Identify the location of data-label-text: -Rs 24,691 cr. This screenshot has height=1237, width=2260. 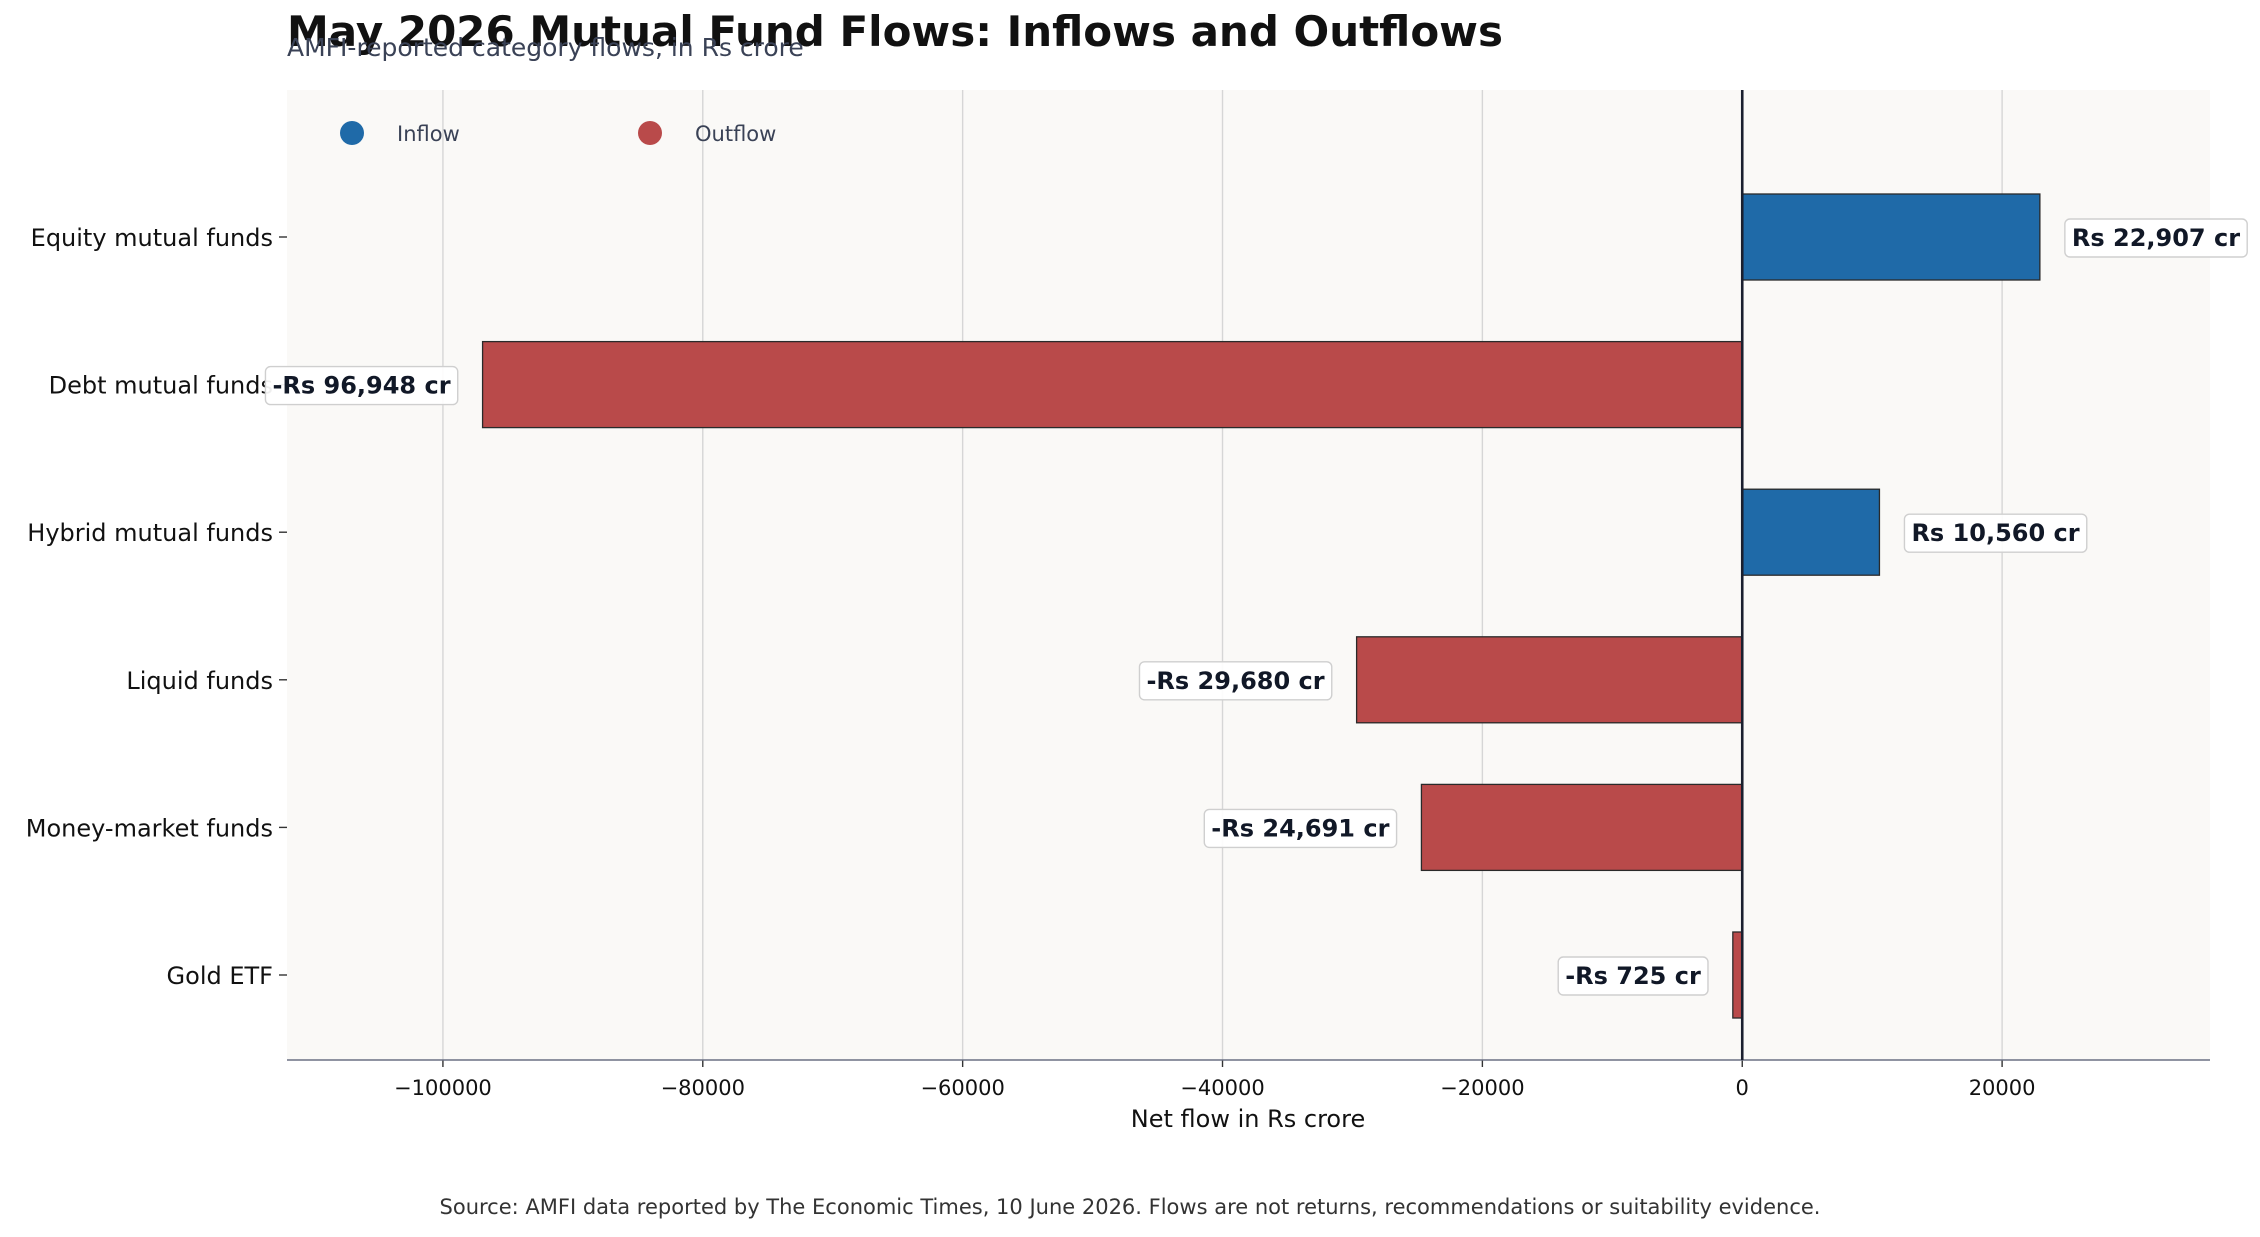
(1300, 828).